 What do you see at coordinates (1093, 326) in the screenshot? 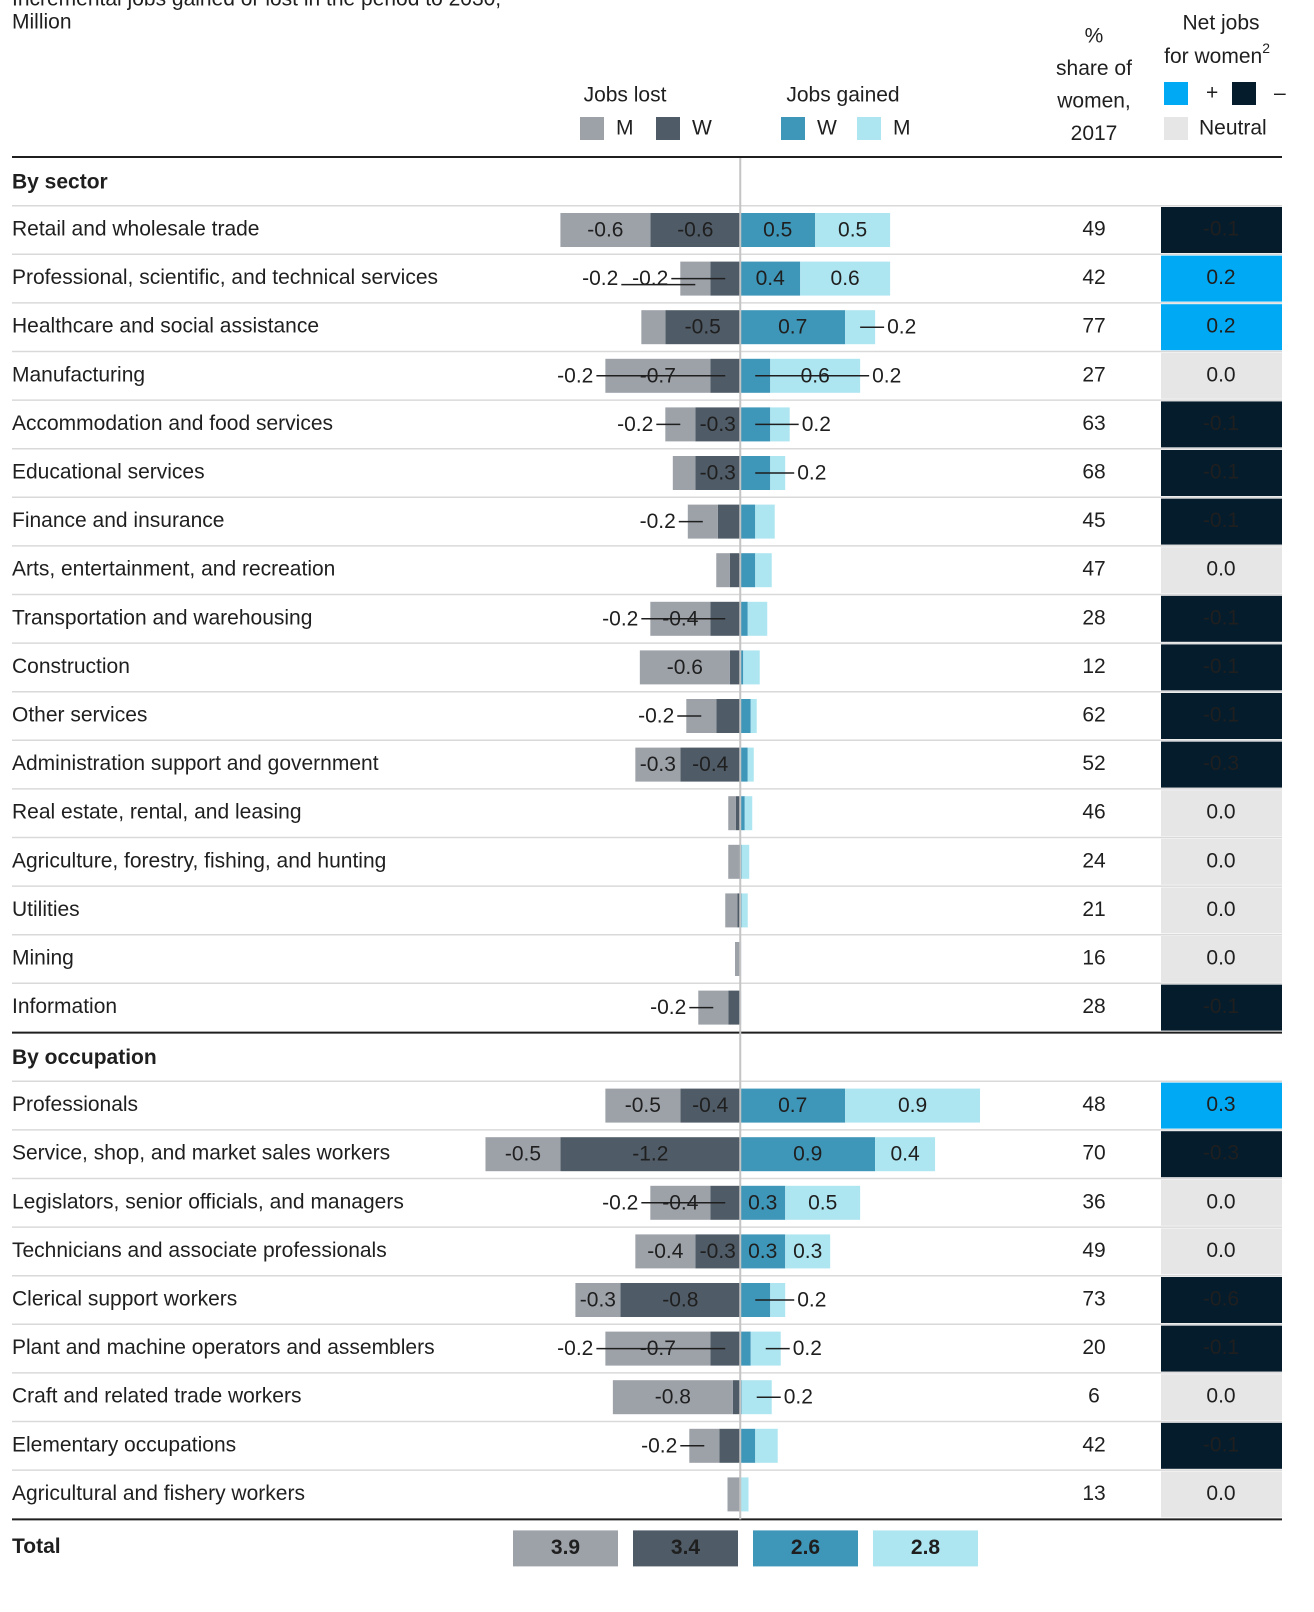
I see `share-value: 77` at bounding box center [1093, 326].